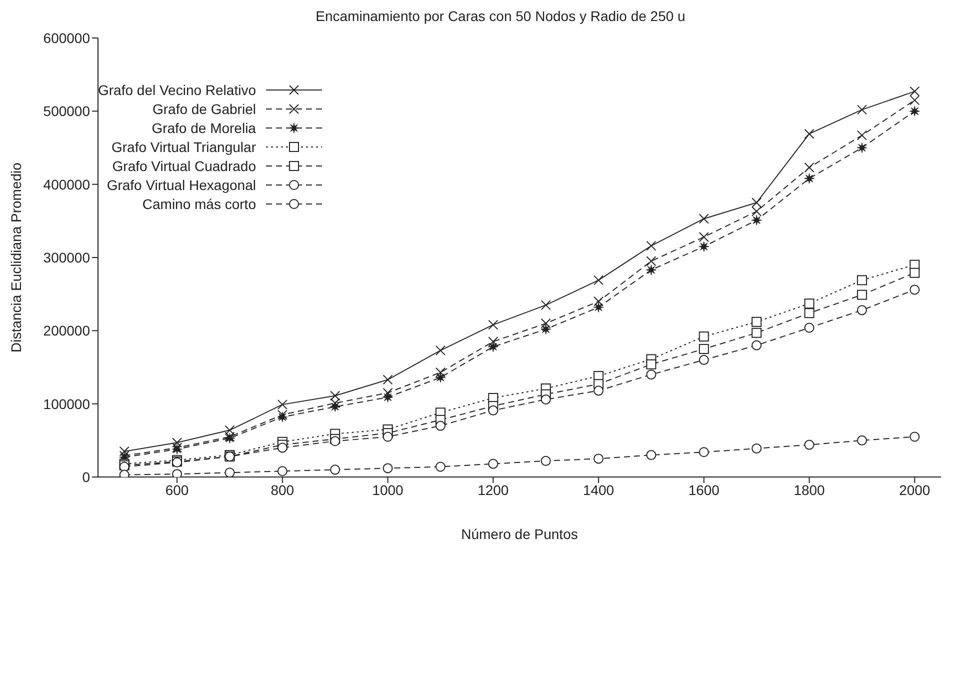  I want to click on x-tick-label: 1200, so click(493, 490).